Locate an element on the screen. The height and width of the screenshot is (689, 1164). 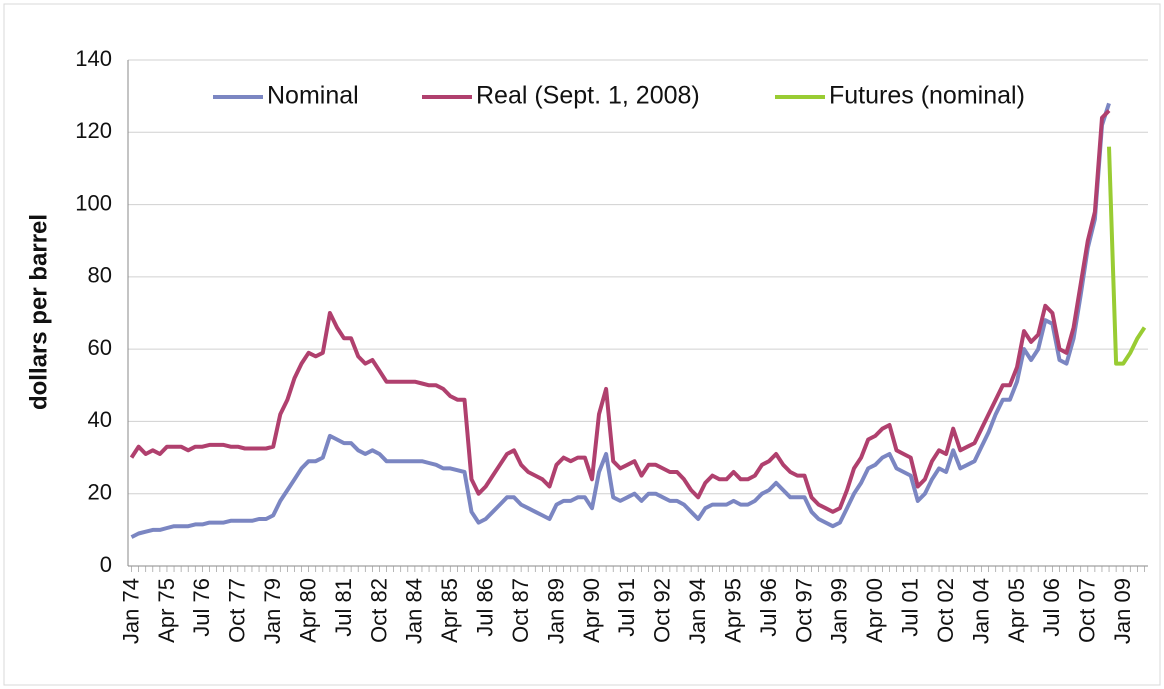
x-tick-label: Oct 77 is located at coordinates (237, 610).